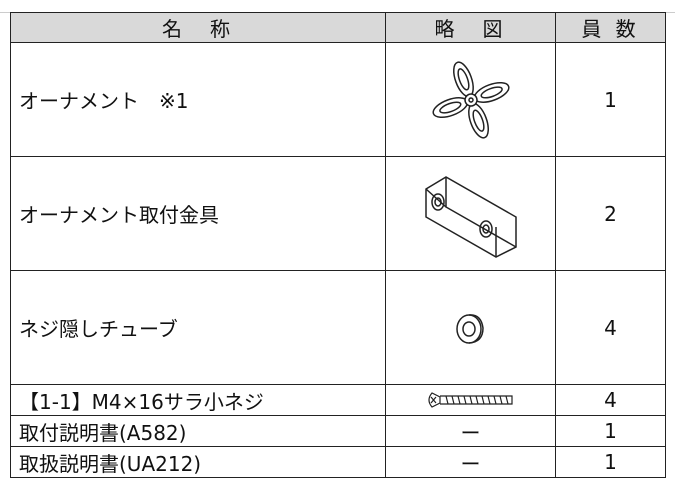 The width and height of the screenshot is (675, 500). I want to click on part-name: ネジ隠しチューブ, so click(198, 327).